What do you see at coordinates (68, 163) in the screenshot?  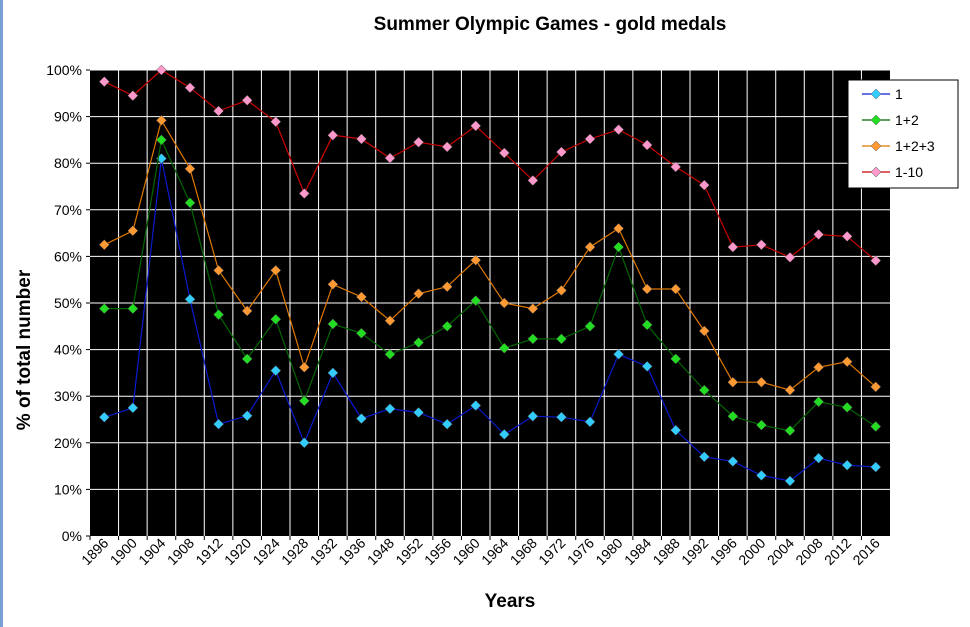 I see `y-tick-label: 80%` at bounding box center [68, 163].